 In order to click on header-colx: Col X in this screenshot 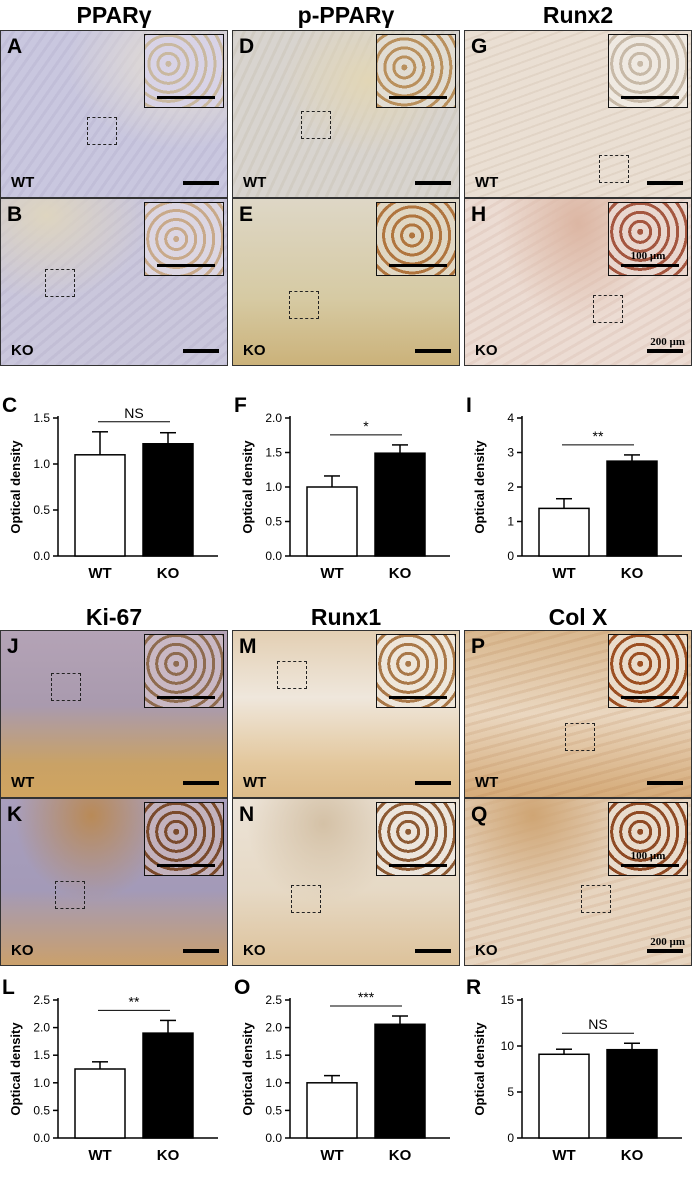, I will do `click(578, 617)`.